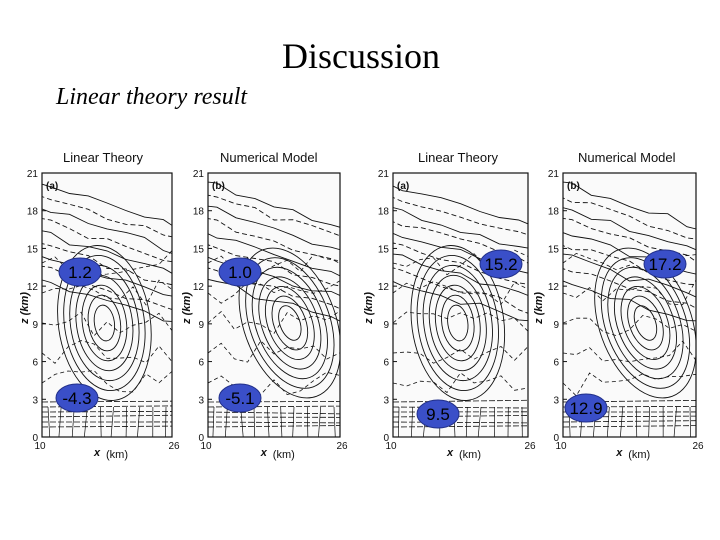 The width and height of the screenshot is (720, 540). I want to click on value-badge-text: 15.2, so click(500, 264).